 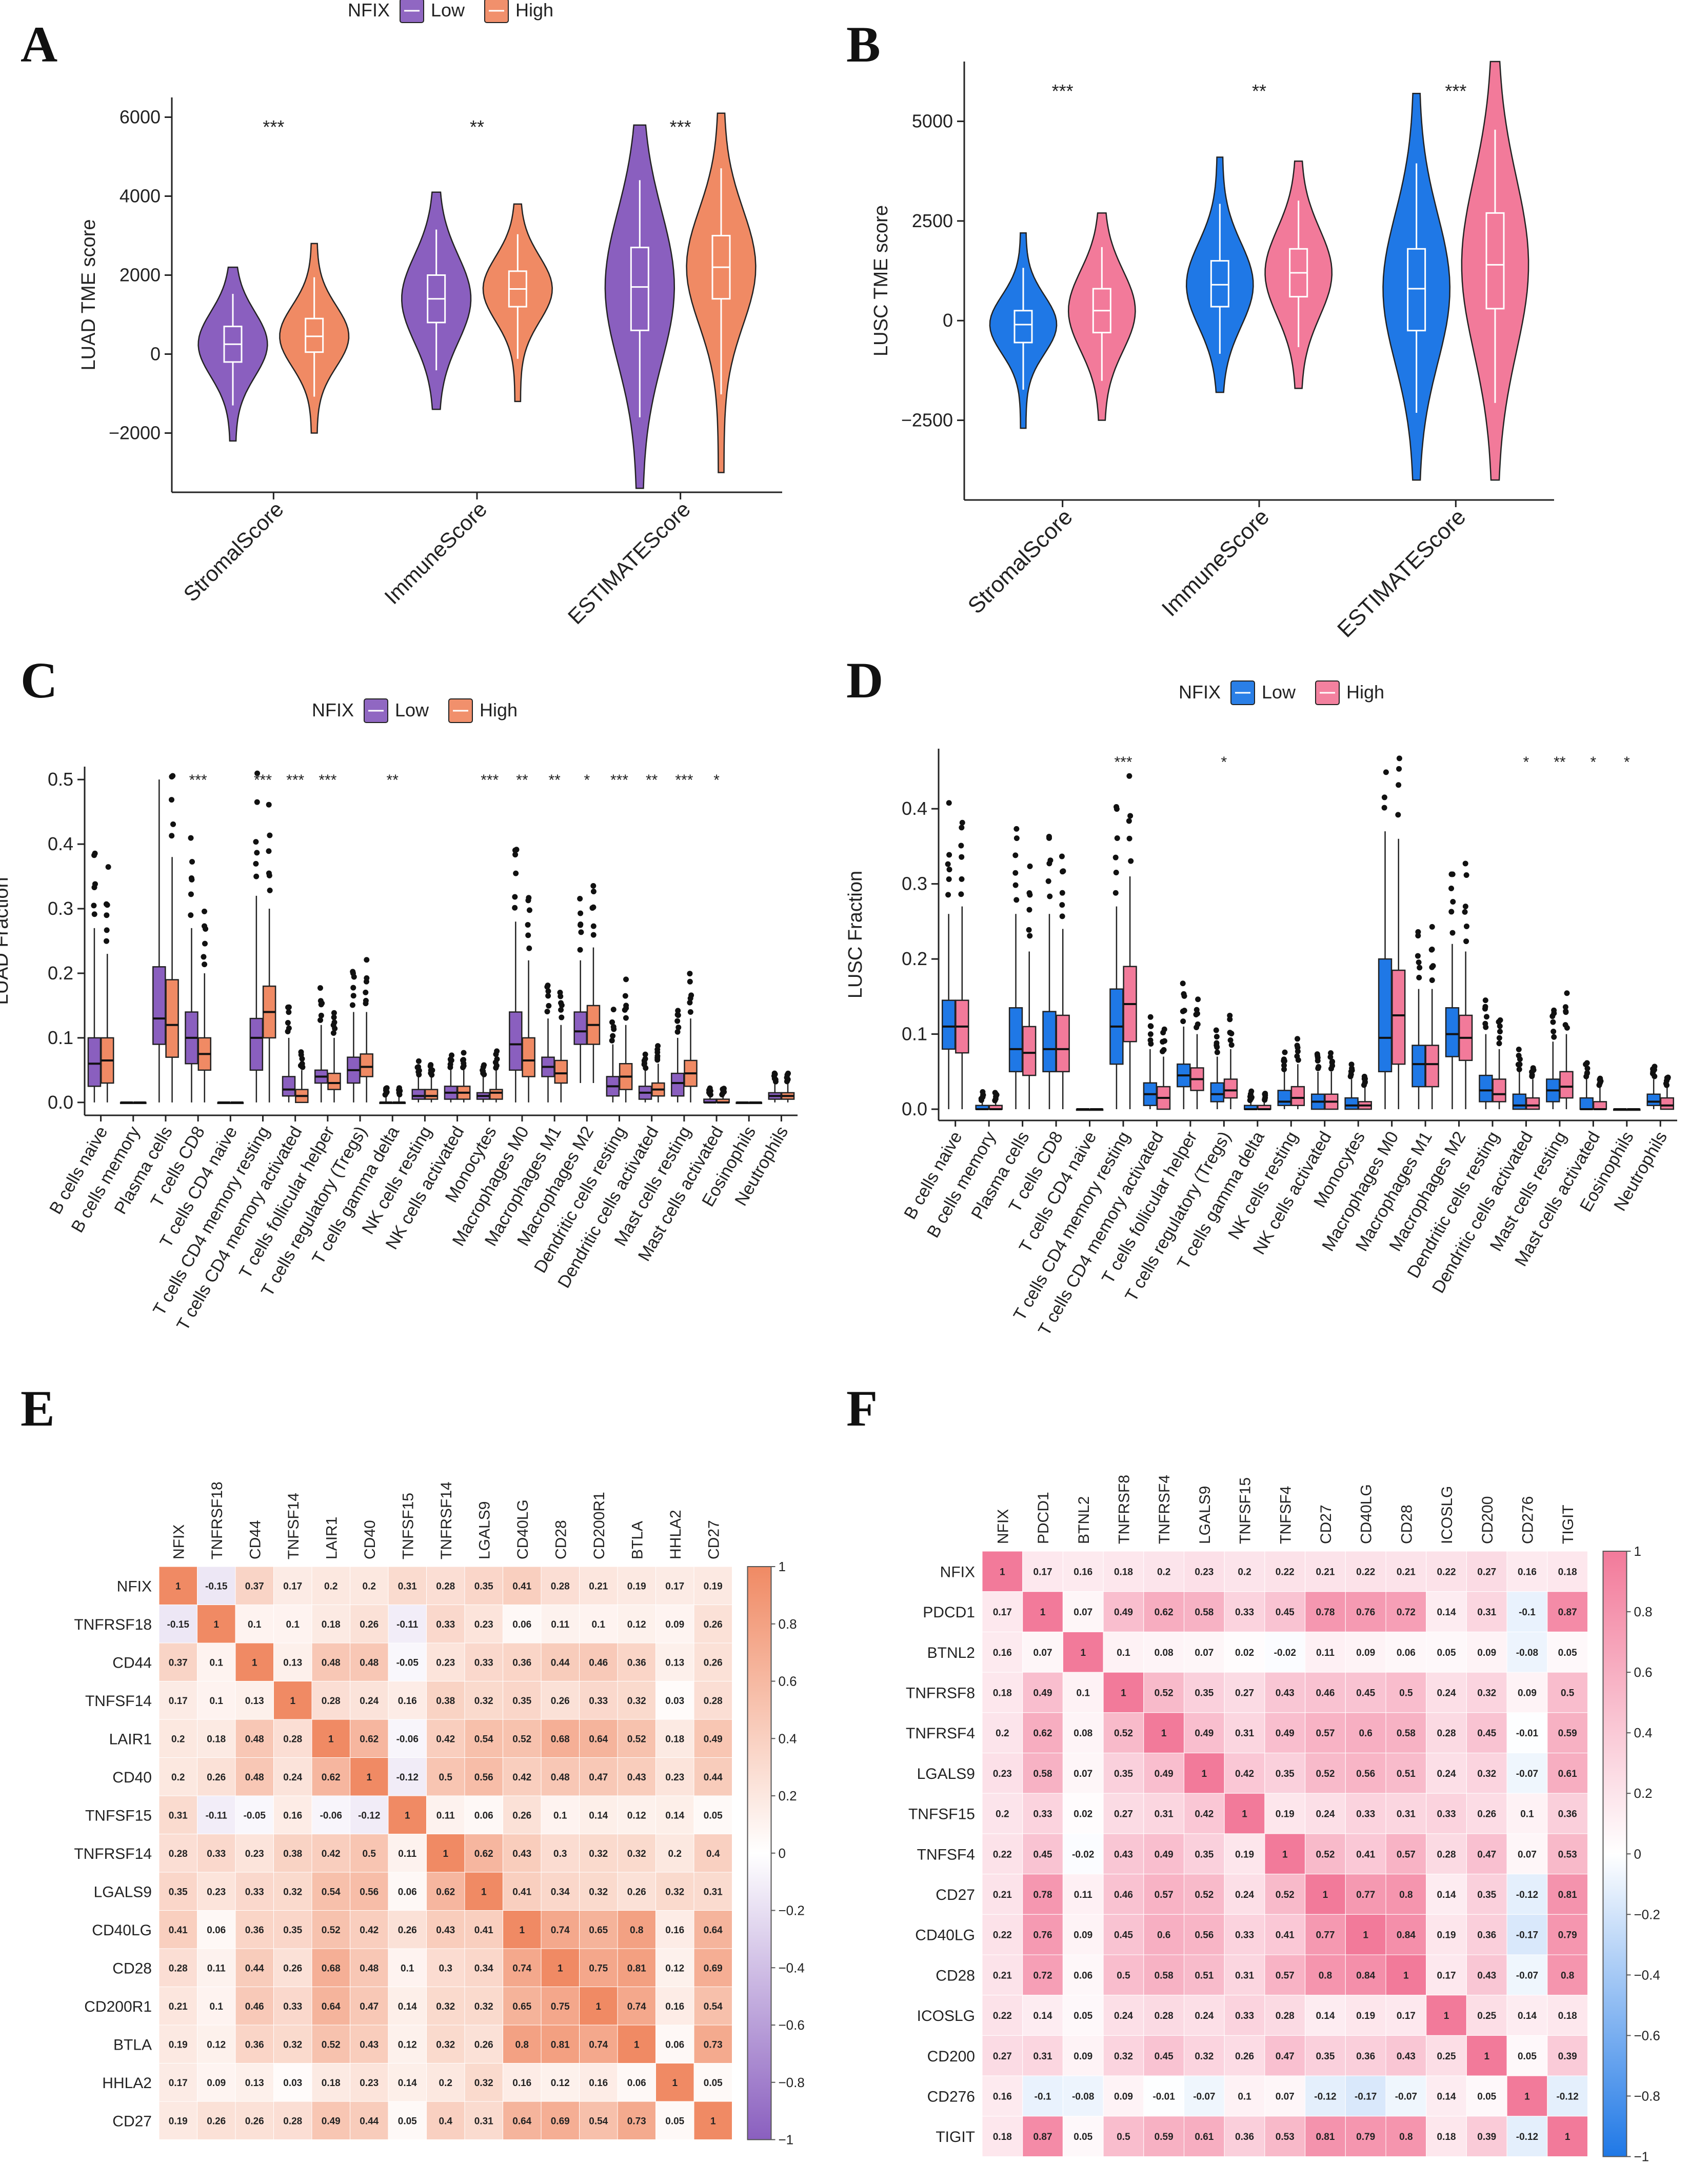 What do you see at coordinates (1164, 1509) in the screenshot?
I see `column-label: TNFRSF4` at bounding box center [1164, 1509].